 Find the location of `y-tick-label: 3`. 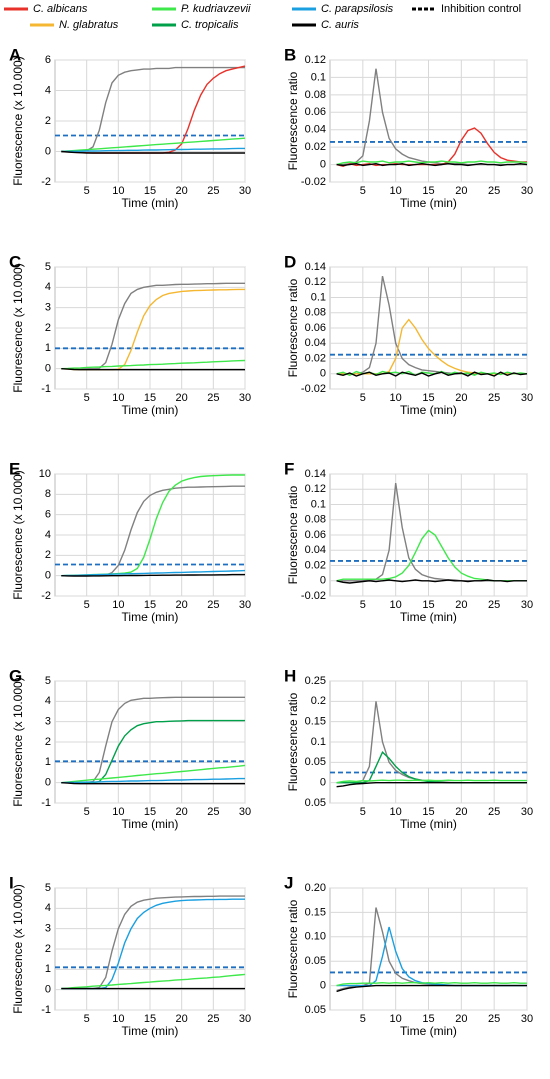

y-tick-label: 3 is located at coordinates (48, 929).